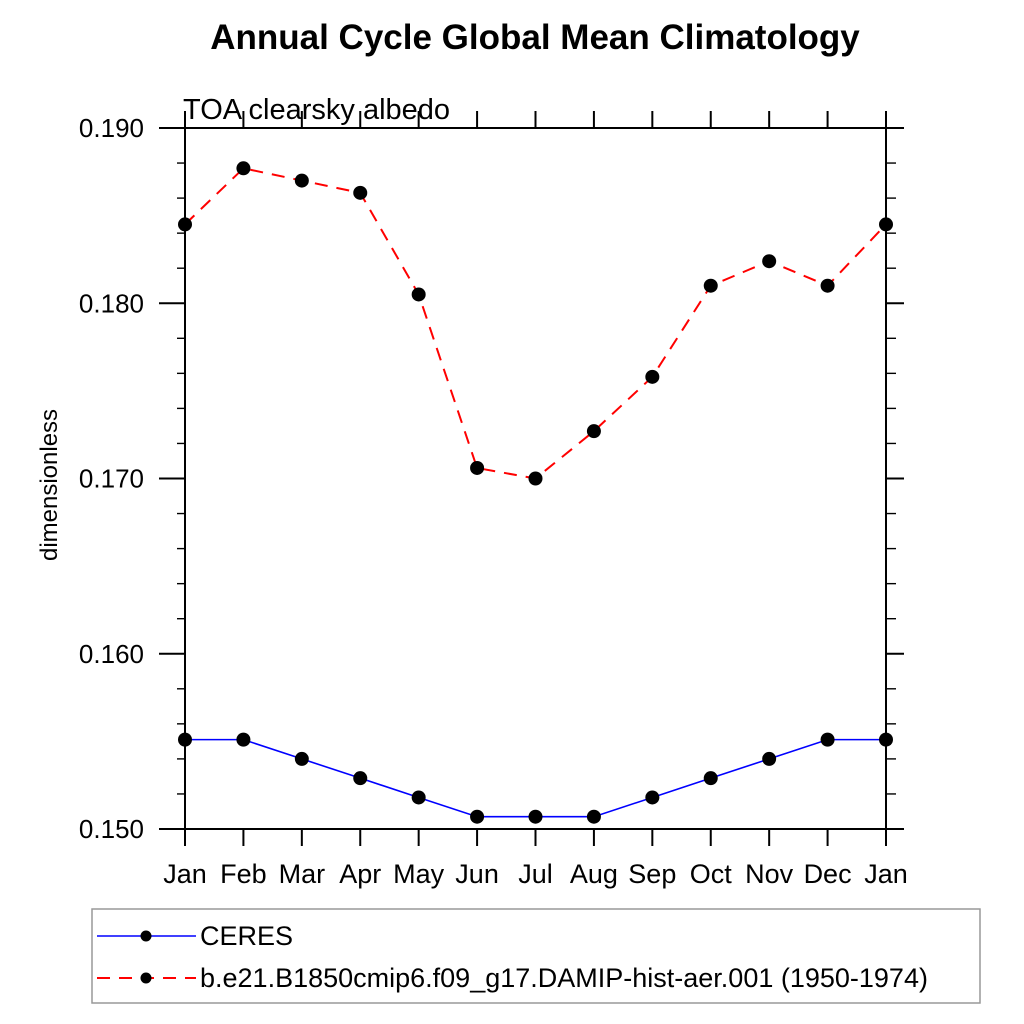 The height and width of the screenshot is (1024, 1024). What do you see at coordinates (360, 874) in the screenshot?
I see `x-axis-tick-label: Apr` at bounding box center [360, 874].